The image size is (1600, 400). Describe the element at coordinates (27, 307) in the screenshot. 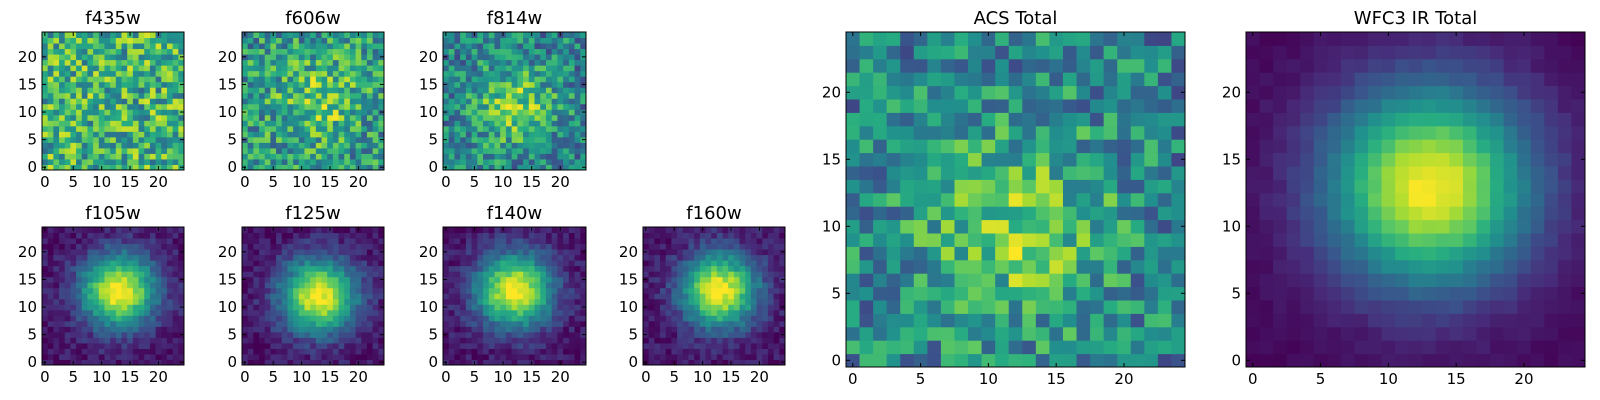

I see `y-tick-label: 10` at that location.